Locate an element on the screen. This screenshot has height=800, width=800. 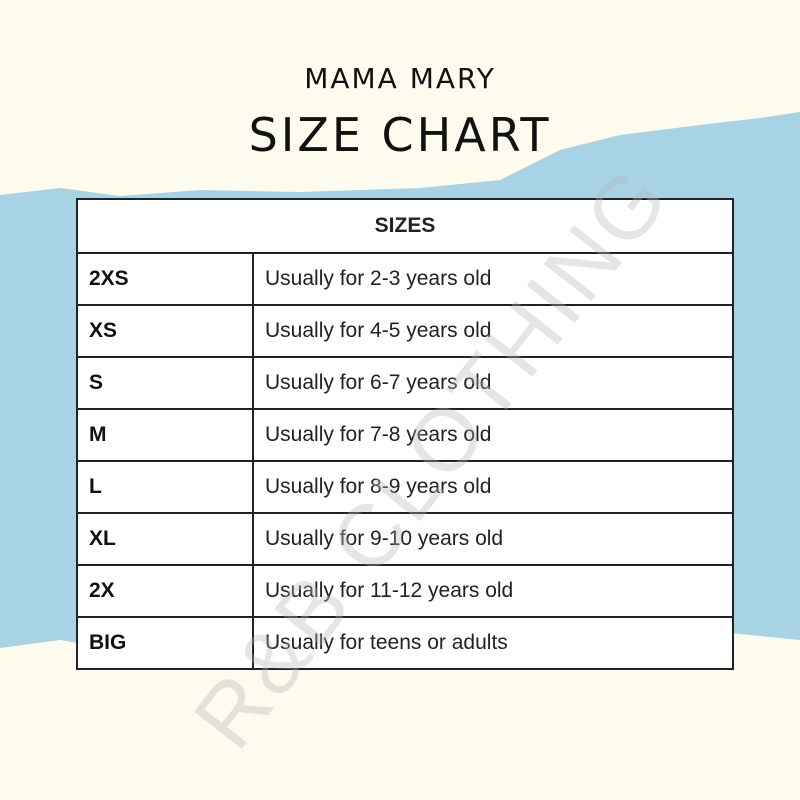
table-header-row: SIZES is located at coordinates (405, 226).